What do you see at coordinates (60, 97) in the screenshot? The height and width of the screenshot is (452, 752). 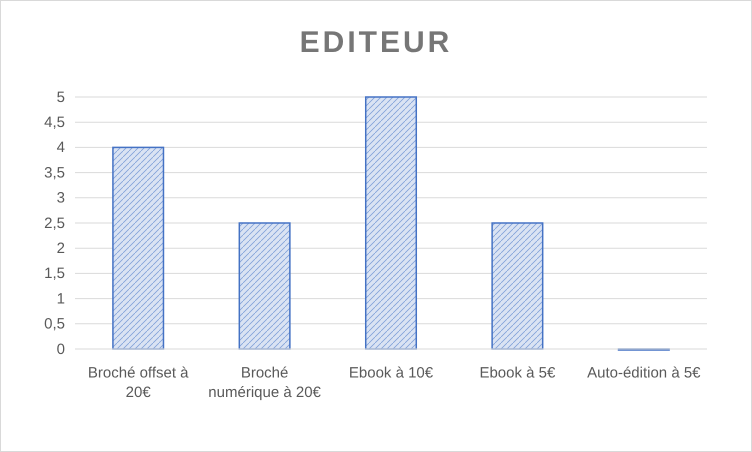 I see `y-tick-label: 5` at bounding box center [60, 97].